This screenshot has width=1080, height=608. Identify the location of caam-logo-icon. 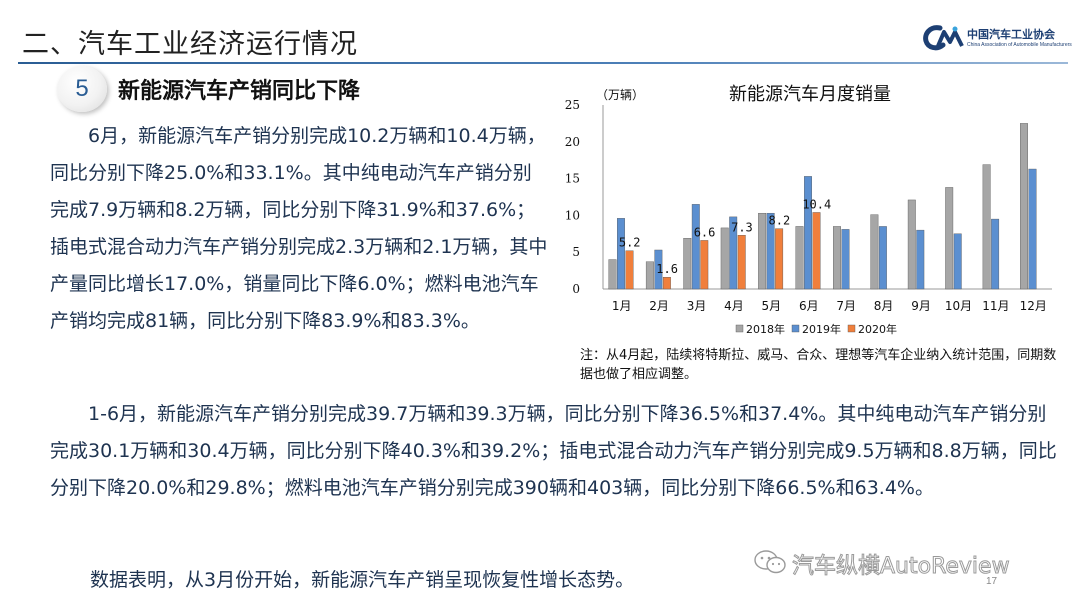
(943, 38).